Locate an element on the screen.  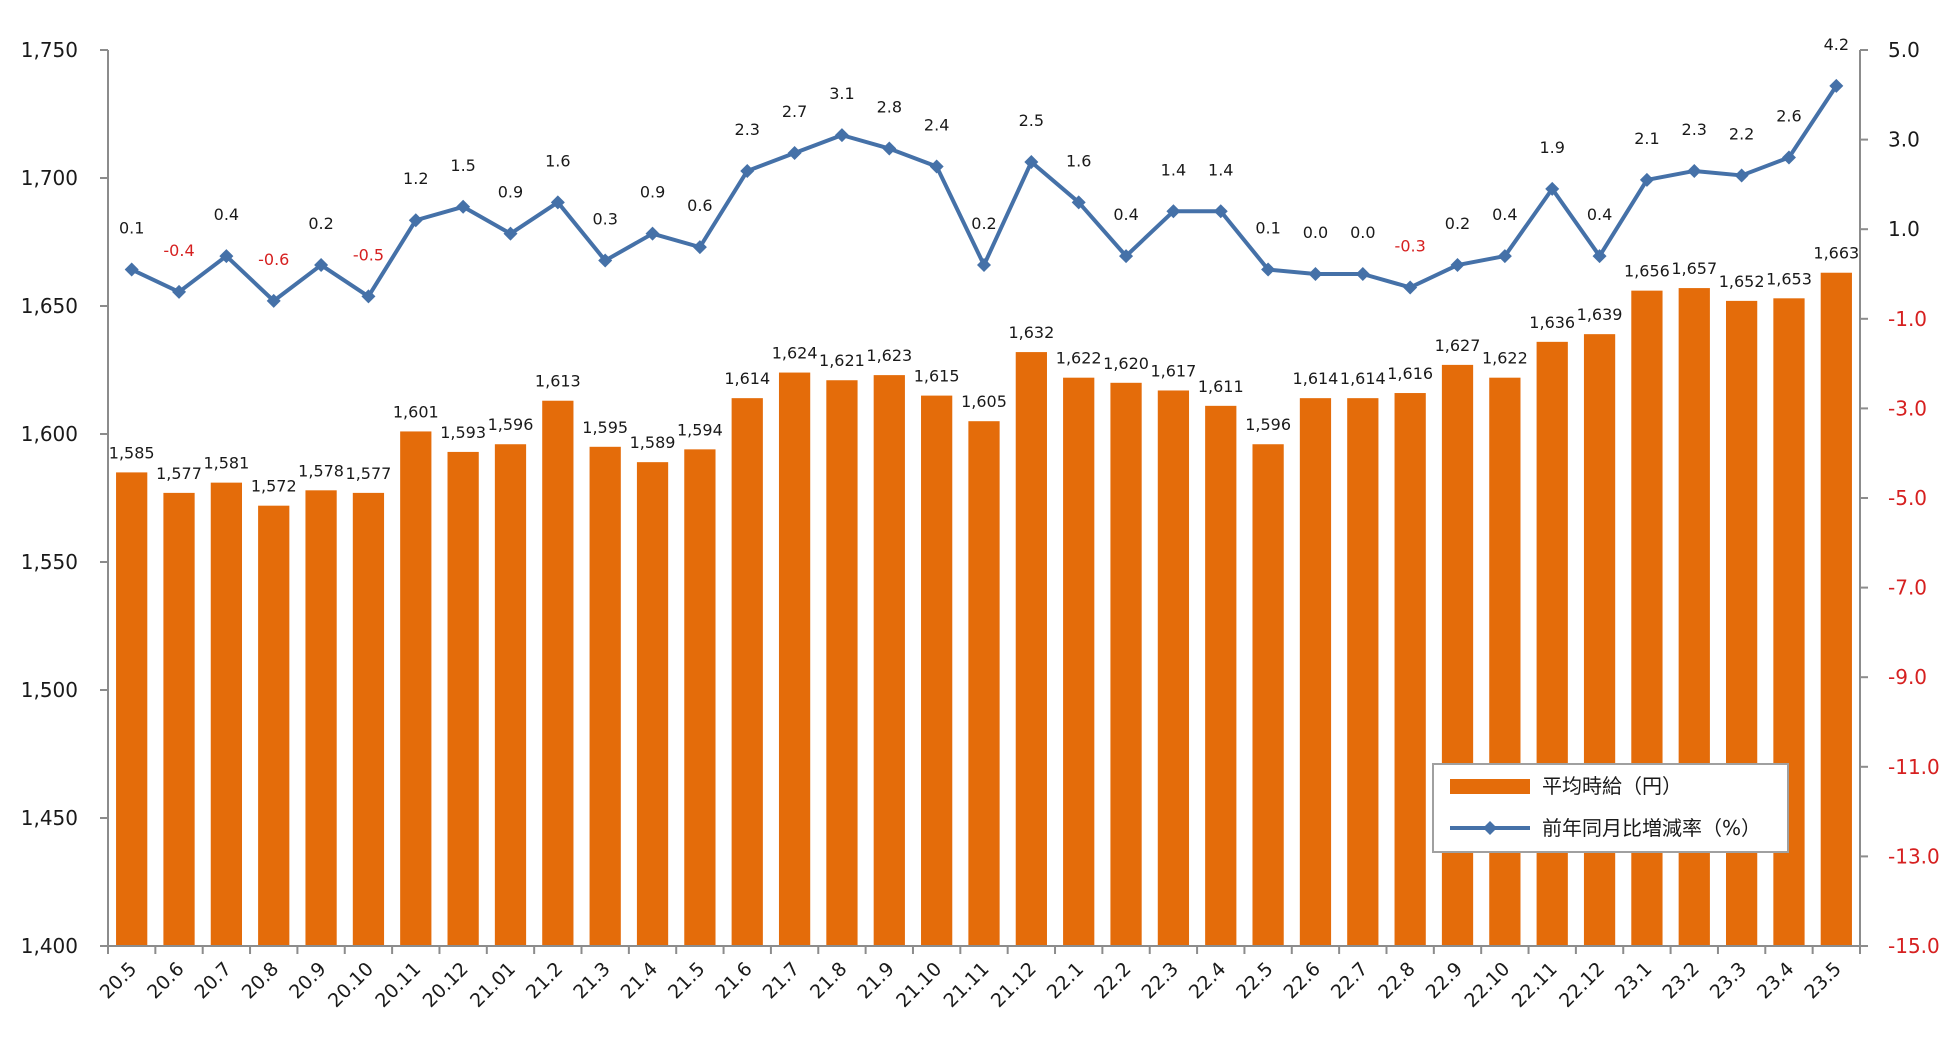
bar-value-label: 1,652 is located at coordinates (1742, 281).